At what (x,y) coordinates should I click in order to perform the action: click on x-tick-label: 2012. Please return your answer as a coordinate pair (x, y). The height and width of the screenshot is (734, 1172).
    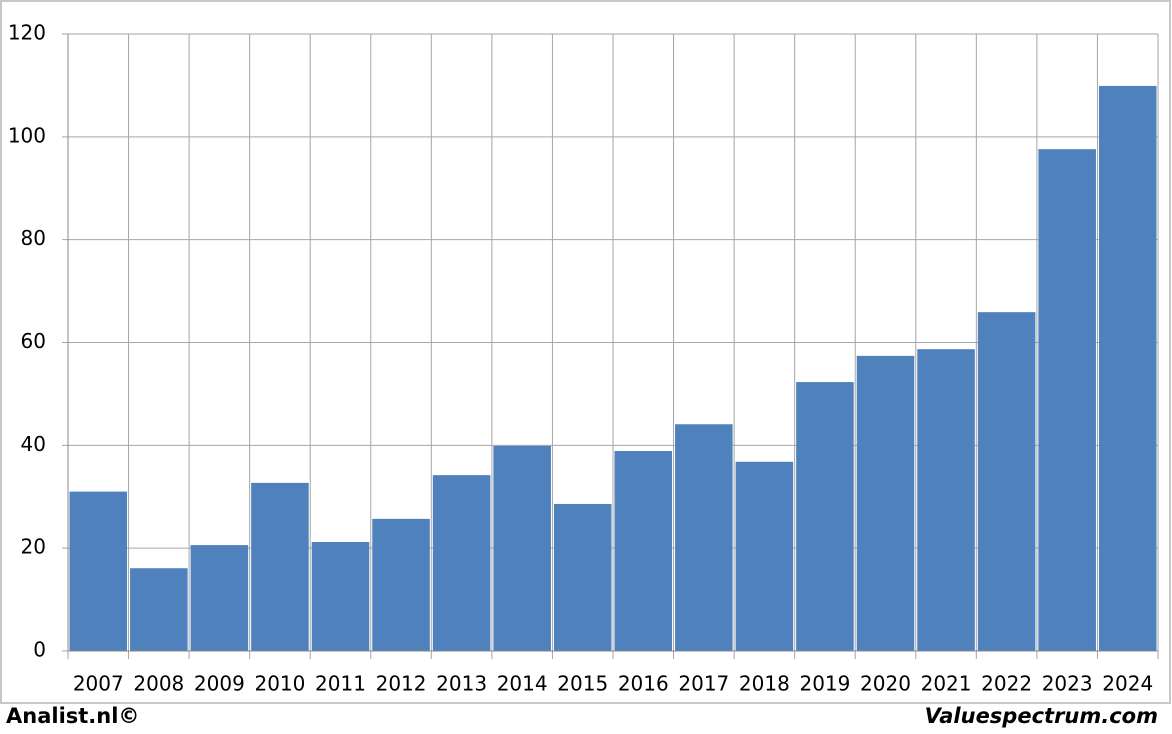
    Looking at the image, I should click on (401, 684).